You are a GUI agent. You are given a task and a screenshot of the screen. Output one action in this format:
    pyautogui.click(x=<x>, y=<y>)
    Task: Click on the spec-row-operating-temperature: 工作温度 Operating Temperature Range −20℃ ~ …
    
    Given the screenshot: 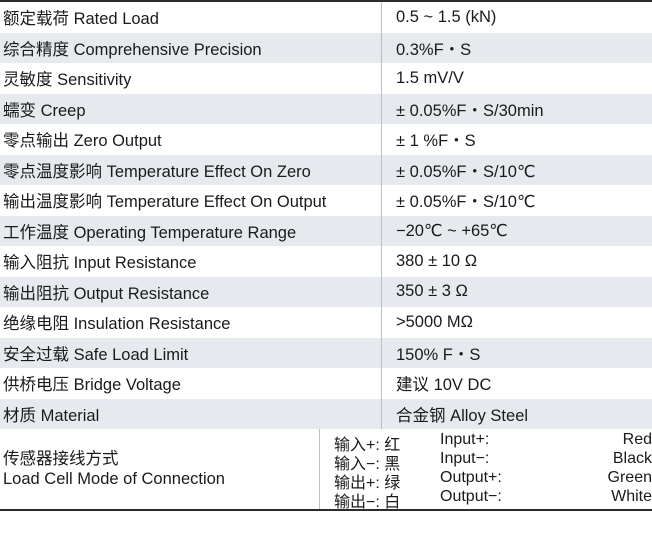 What is the action you would take?
    pyautogui.click(x=326, y=230)
    